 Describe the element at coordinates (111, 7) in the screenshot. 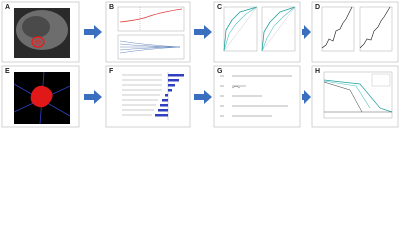

I see `panel-label: B` at that location.